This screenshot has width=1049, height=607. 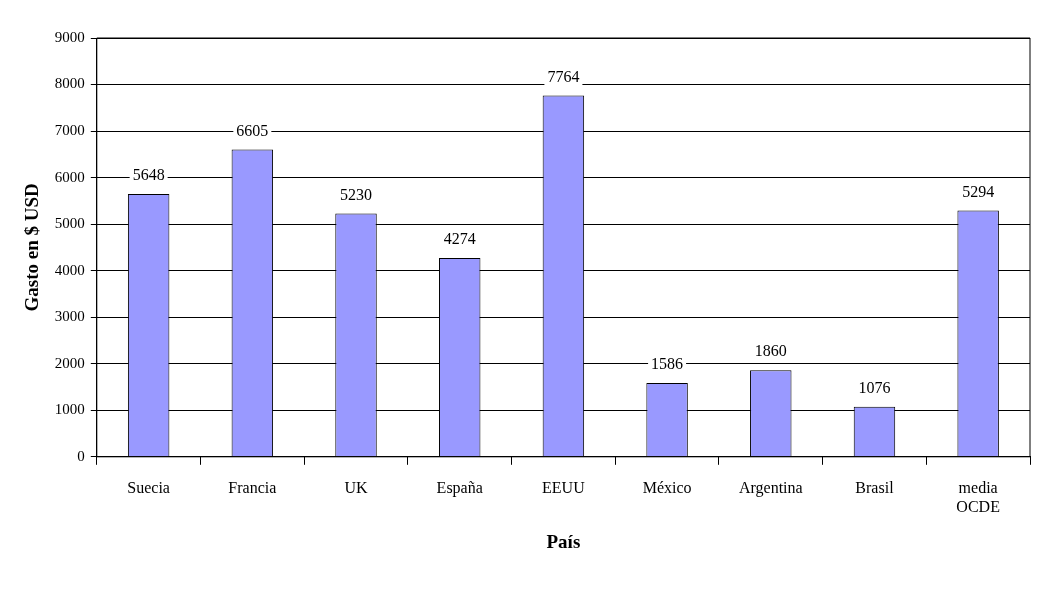 I want to click on y-tick-label: 7000, so click(x=69, y=130).